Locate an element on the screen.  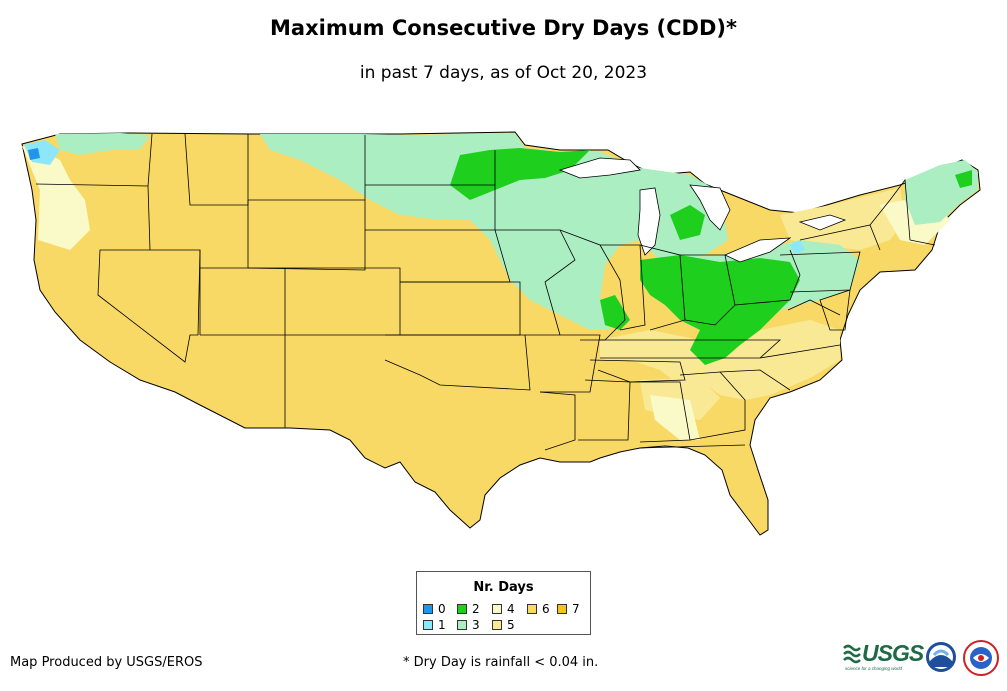
usgs-wave-icon is located at coordinates (852, 653).